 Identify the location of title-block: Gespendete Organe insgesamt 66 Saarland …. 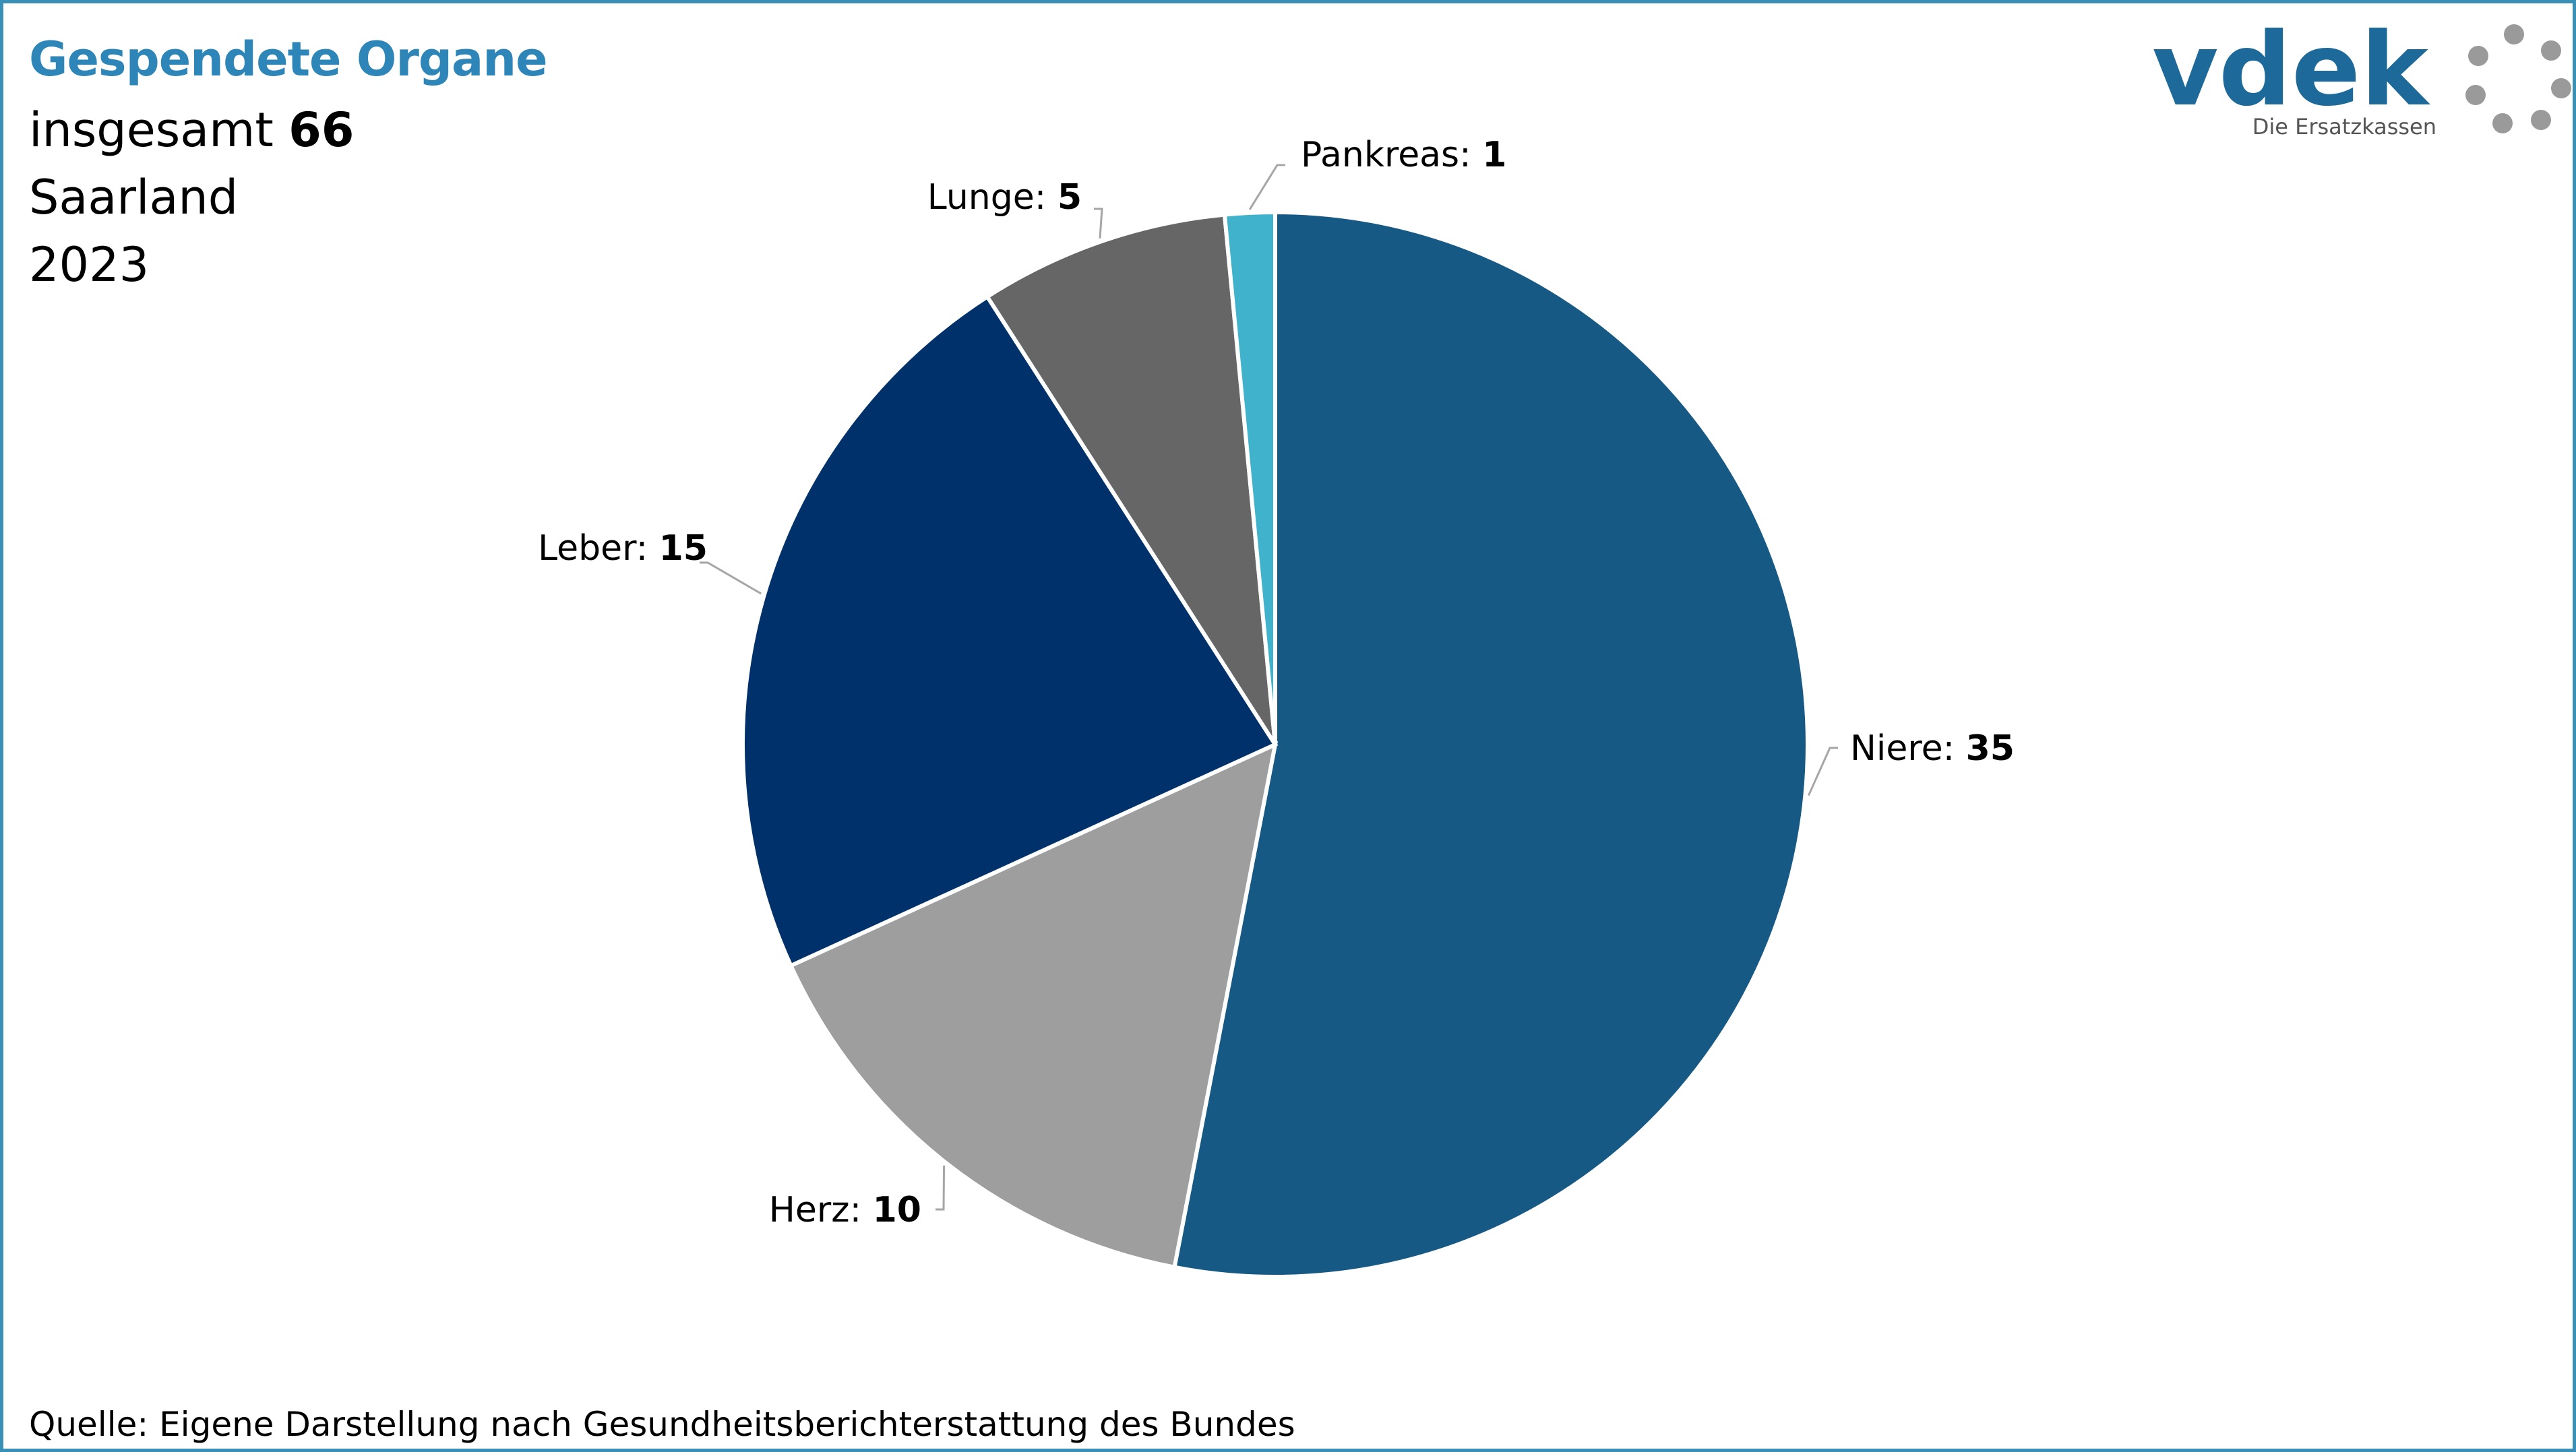
(289, 160).